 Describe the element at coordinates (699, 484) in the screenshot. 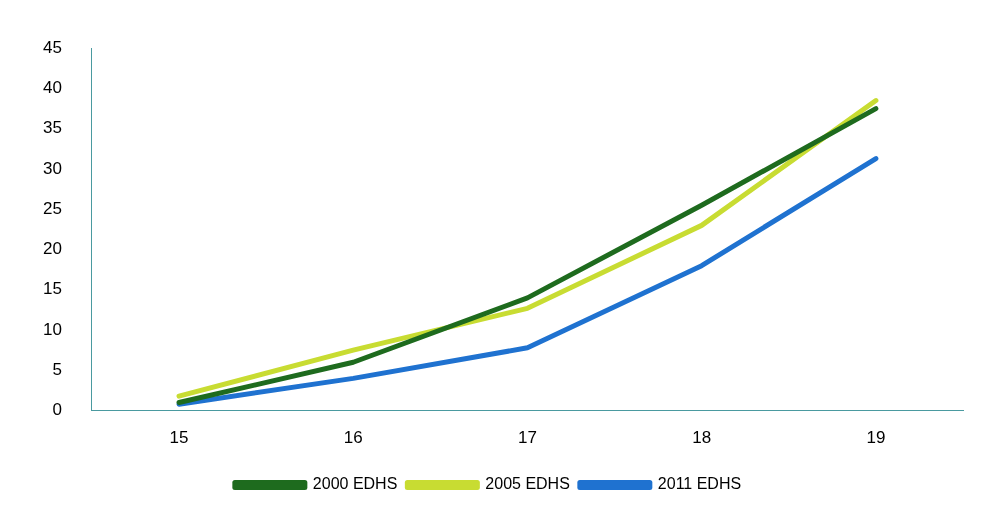

I see `legend-label: 2011 EDHS` at that location.